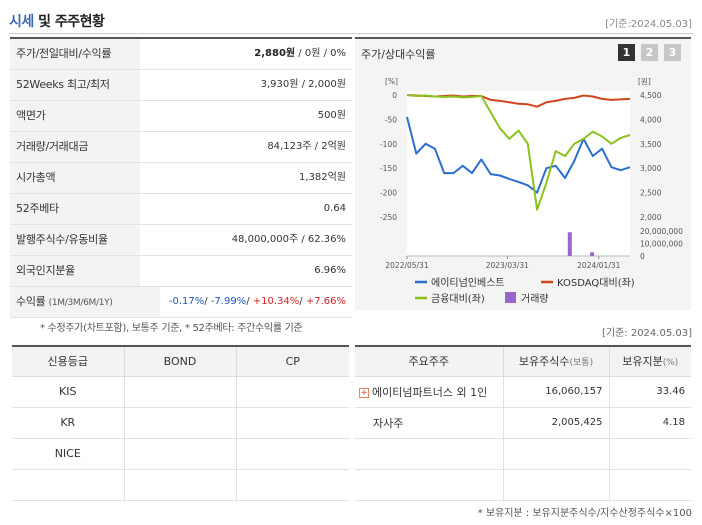  What do you see at coordinates (642, 362) in the screenshot?
I see `holders-header-pct-label: 보유지분` at bounding box center [642, 362].